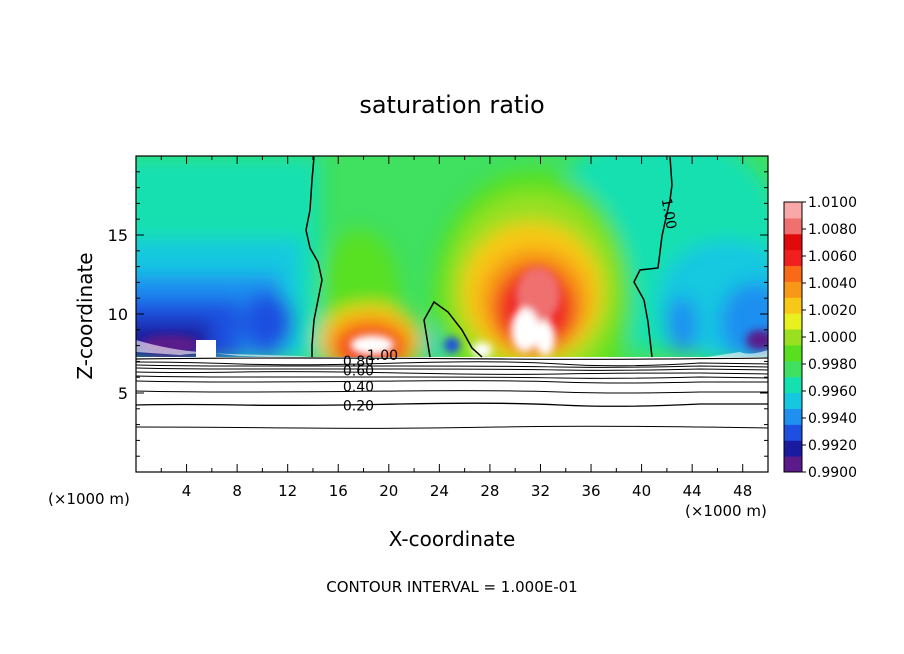 Image resolution: width=904 pixels, height=654 pixels. I want to click on y-tick-label: 5, so click(123, 393).